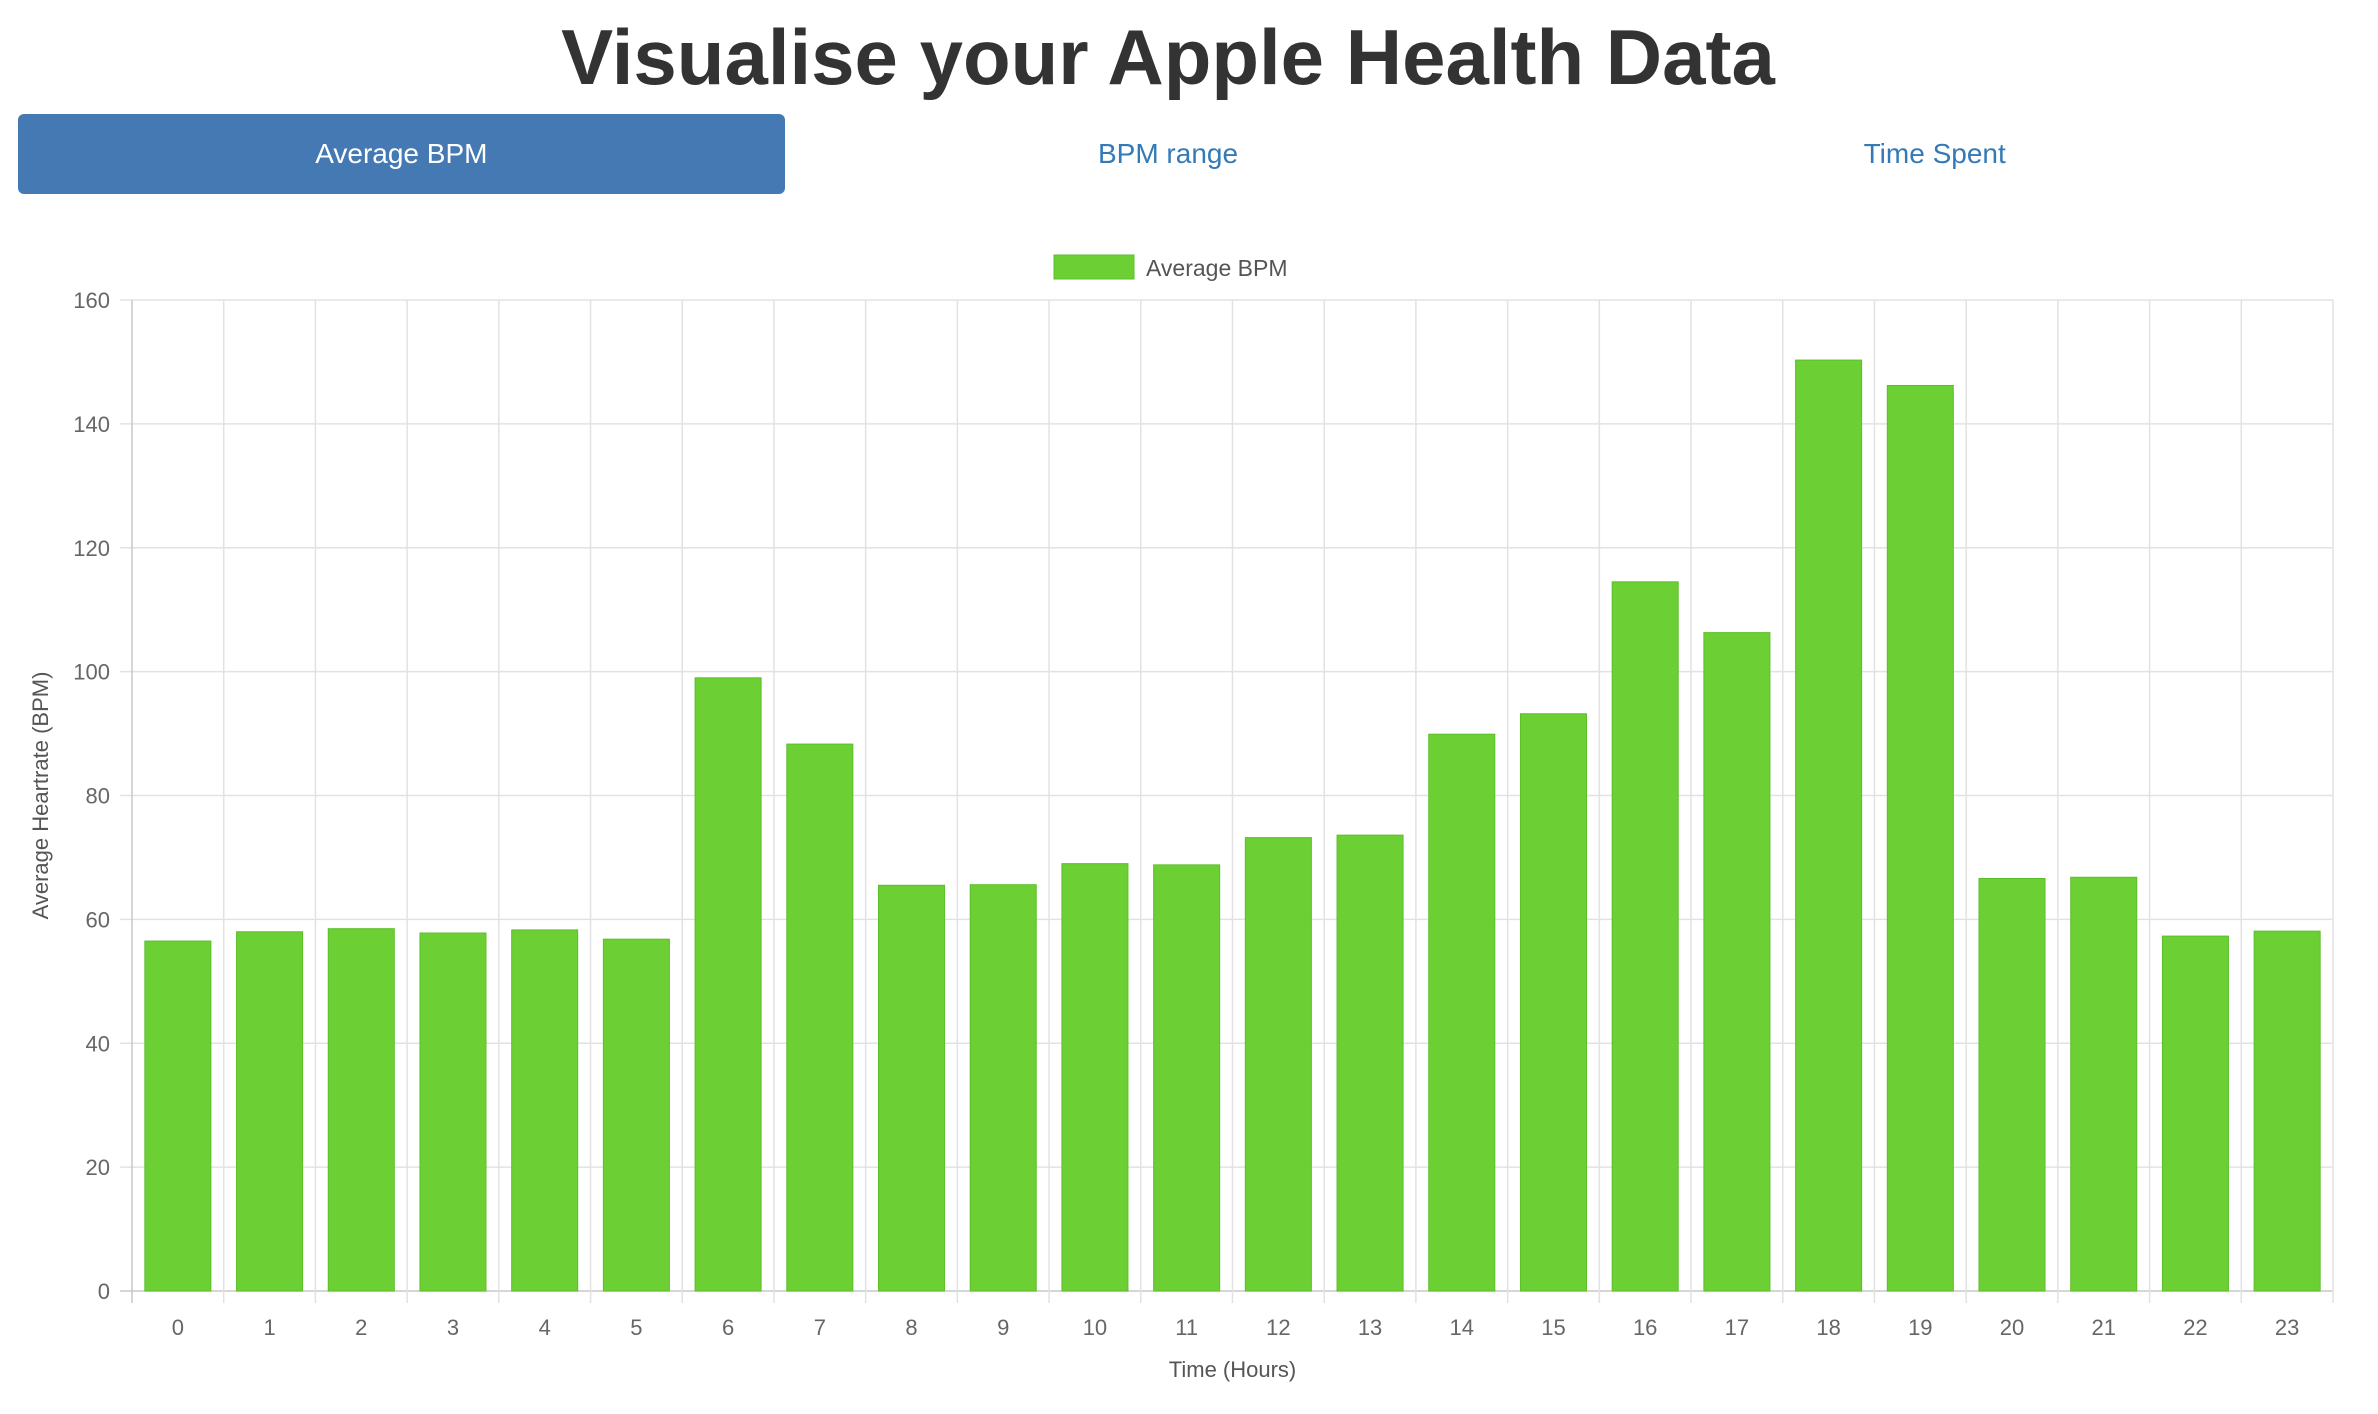 The height and width of the screenshot is (1414, 2378). What do you see at coordinates (2012, 1327) in the screenshot?
I see `x-tick-label: 20` at bounding box center [2012, 1327].